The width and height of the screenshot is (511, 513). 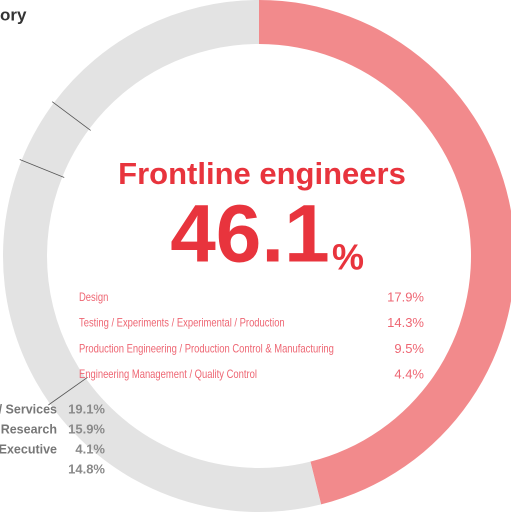 I want to click on breakdown-value: 17.9%, so click(x=405, y=296).